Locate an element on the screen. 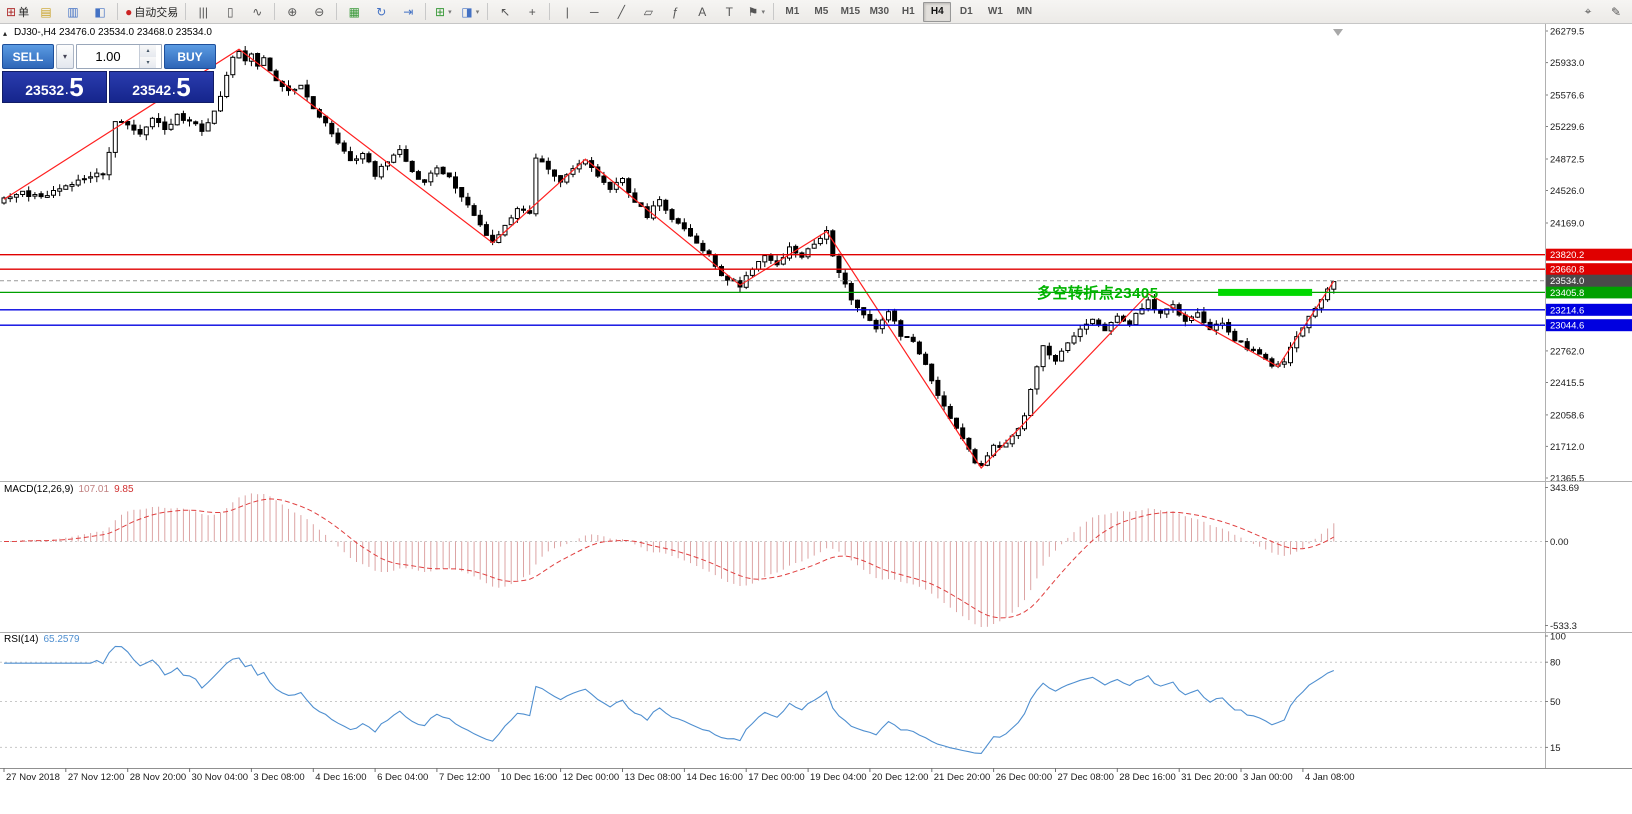 The width and height of the screenshot is (1632, 814). timeframe-h1-button: H1 is located at coordinates (908, 11).